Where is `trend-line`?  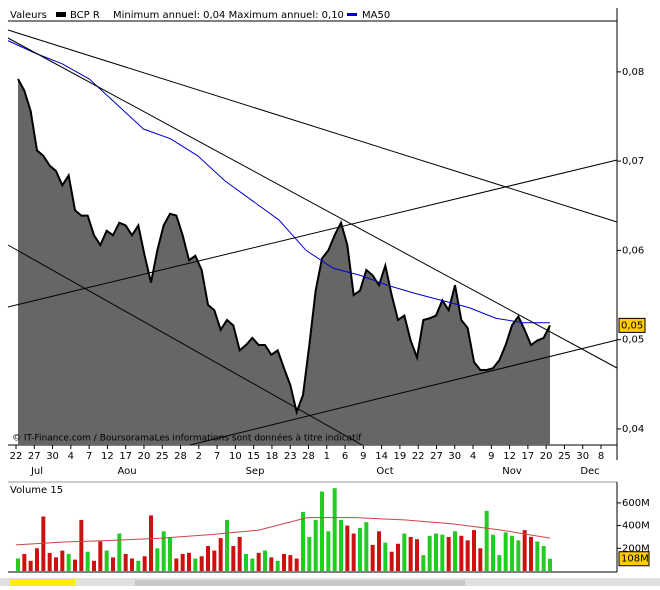
trend-line is located at coordinates (403, 392).